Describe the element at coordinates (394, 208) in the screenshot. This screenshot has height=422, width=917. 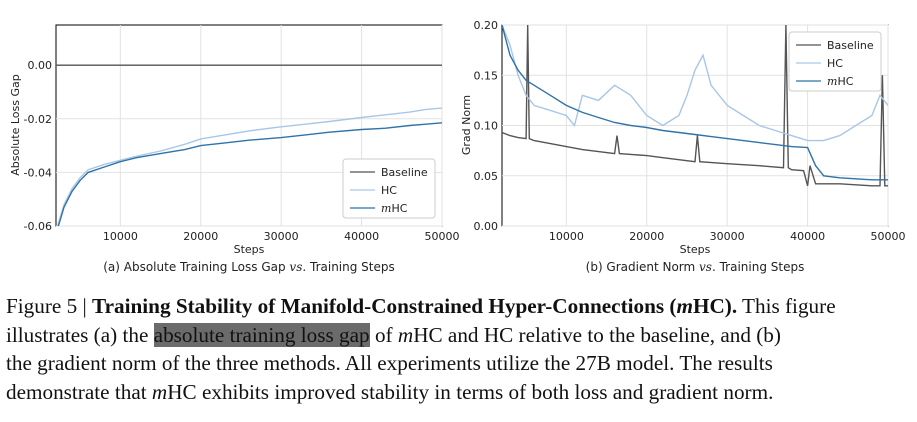
I see `chart-a-legend-mhc: mHC` at that location.